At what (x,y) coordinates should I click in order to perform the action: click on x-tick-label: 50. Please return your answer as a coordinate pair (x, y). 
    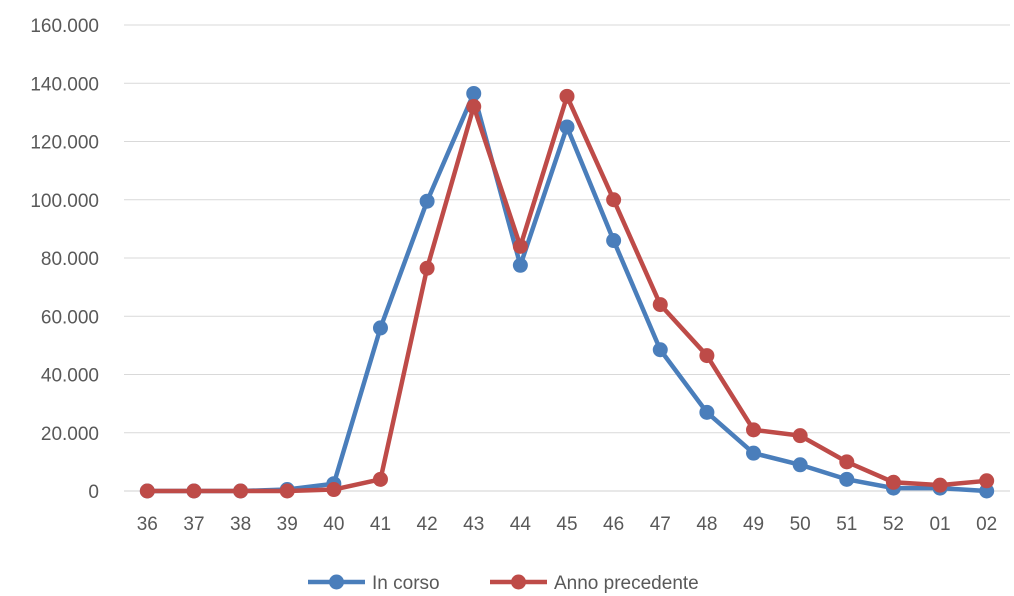
    Looking at the image, I should click on (800, 524).